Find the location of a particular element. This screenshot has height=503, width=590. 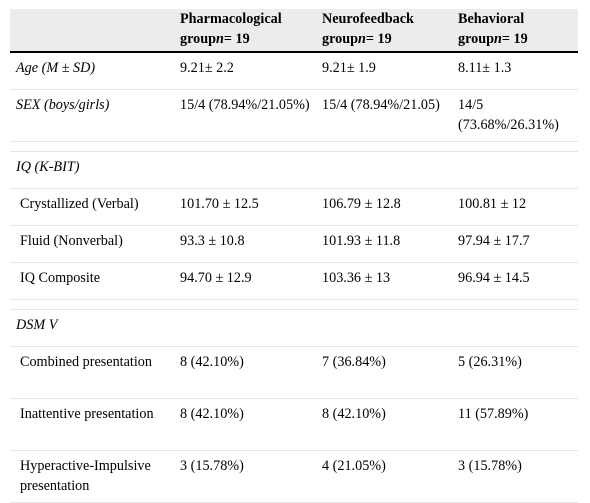

header-pharmacological: Pharmacological groupn= 19 is located at coordinates (245, 31).